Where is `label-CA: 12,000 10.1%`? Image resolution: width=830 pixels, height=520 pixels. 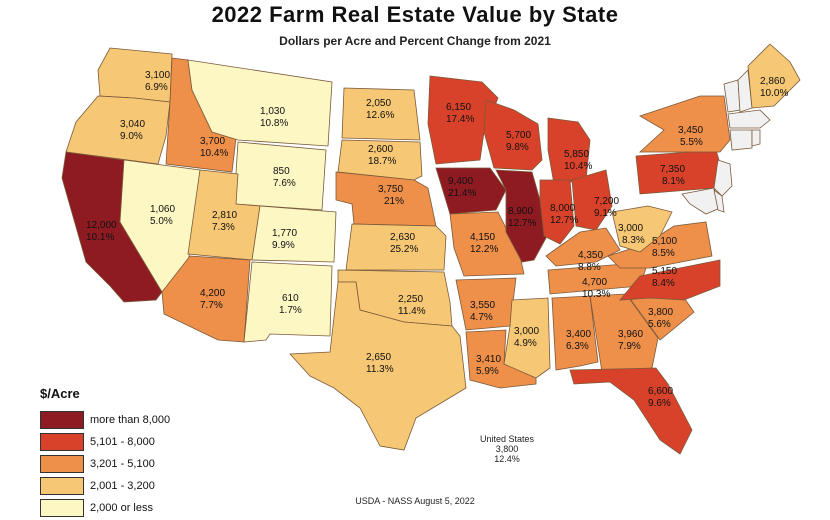 label-CA: 12,000 10.1% is located at coordinates (101, 231).